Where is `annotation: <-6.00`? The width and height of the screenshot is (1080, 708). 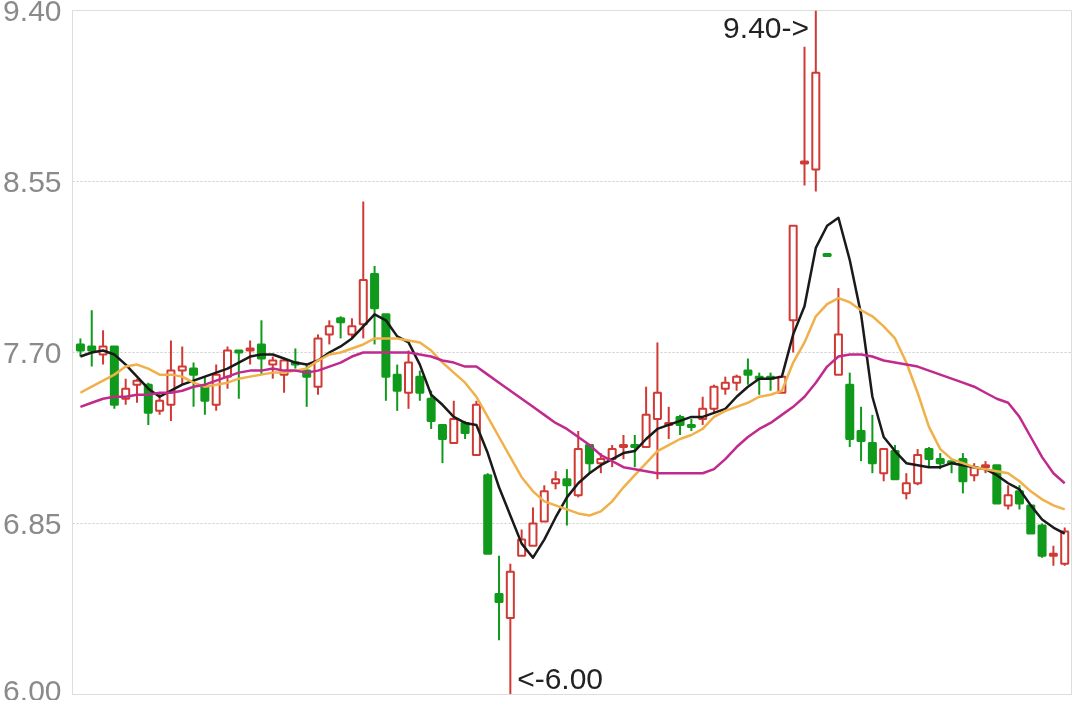
annotation: <-6.00 is located at coordinates (560, 678).